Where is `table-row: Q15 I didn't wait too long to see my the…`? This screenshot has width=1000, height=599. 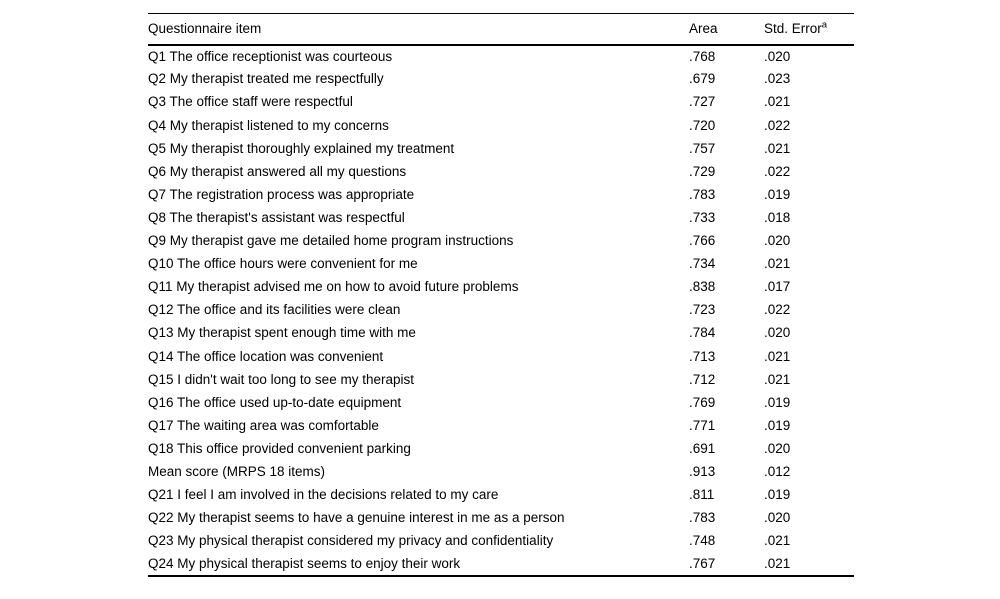 table-row: Q15 I didn't wait too long to see my the… is located at coordinates (501, 379).